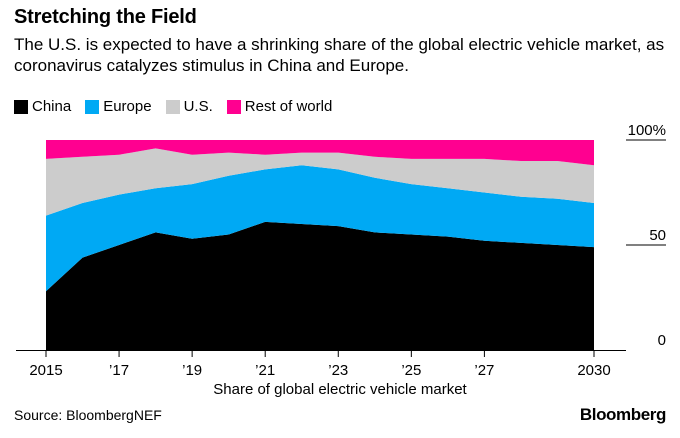 This screenshot has height=438, width=680. I want to click on legend-label-europe: Europe, so click(127, 106).